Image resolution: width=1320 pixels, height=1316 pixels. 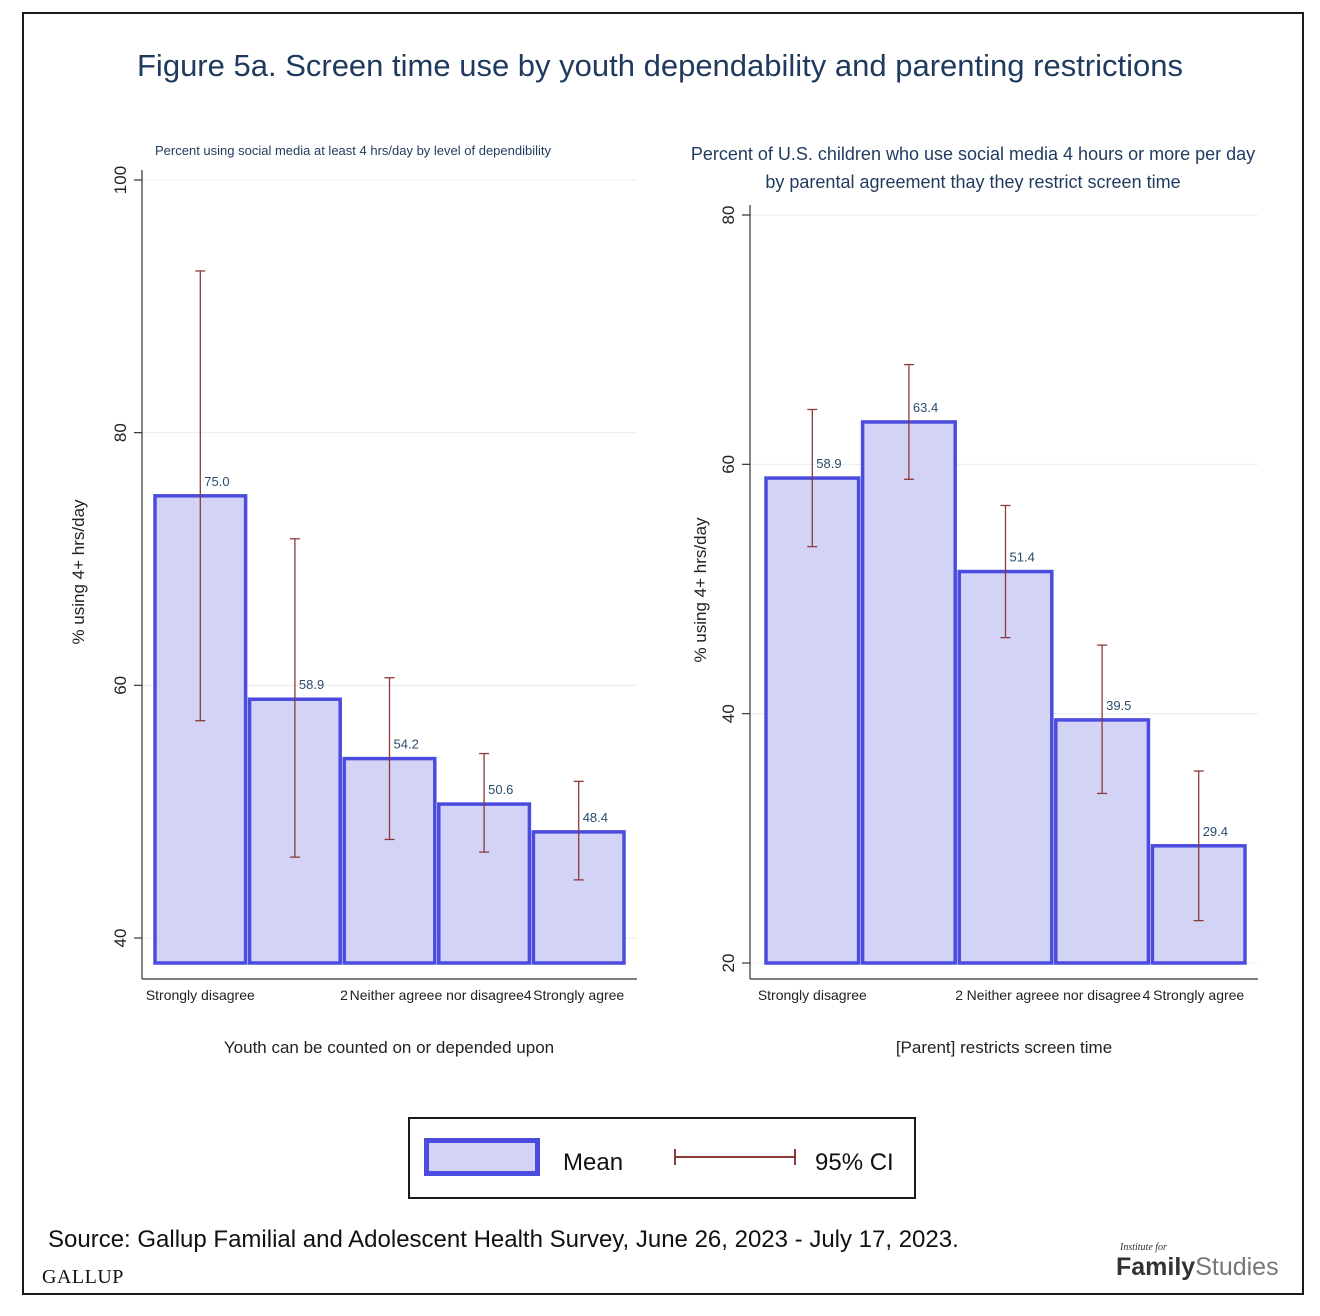 I want to click on chart2-xlabel: [Parent] restricts screen time, so click(x=1004, y=1047).